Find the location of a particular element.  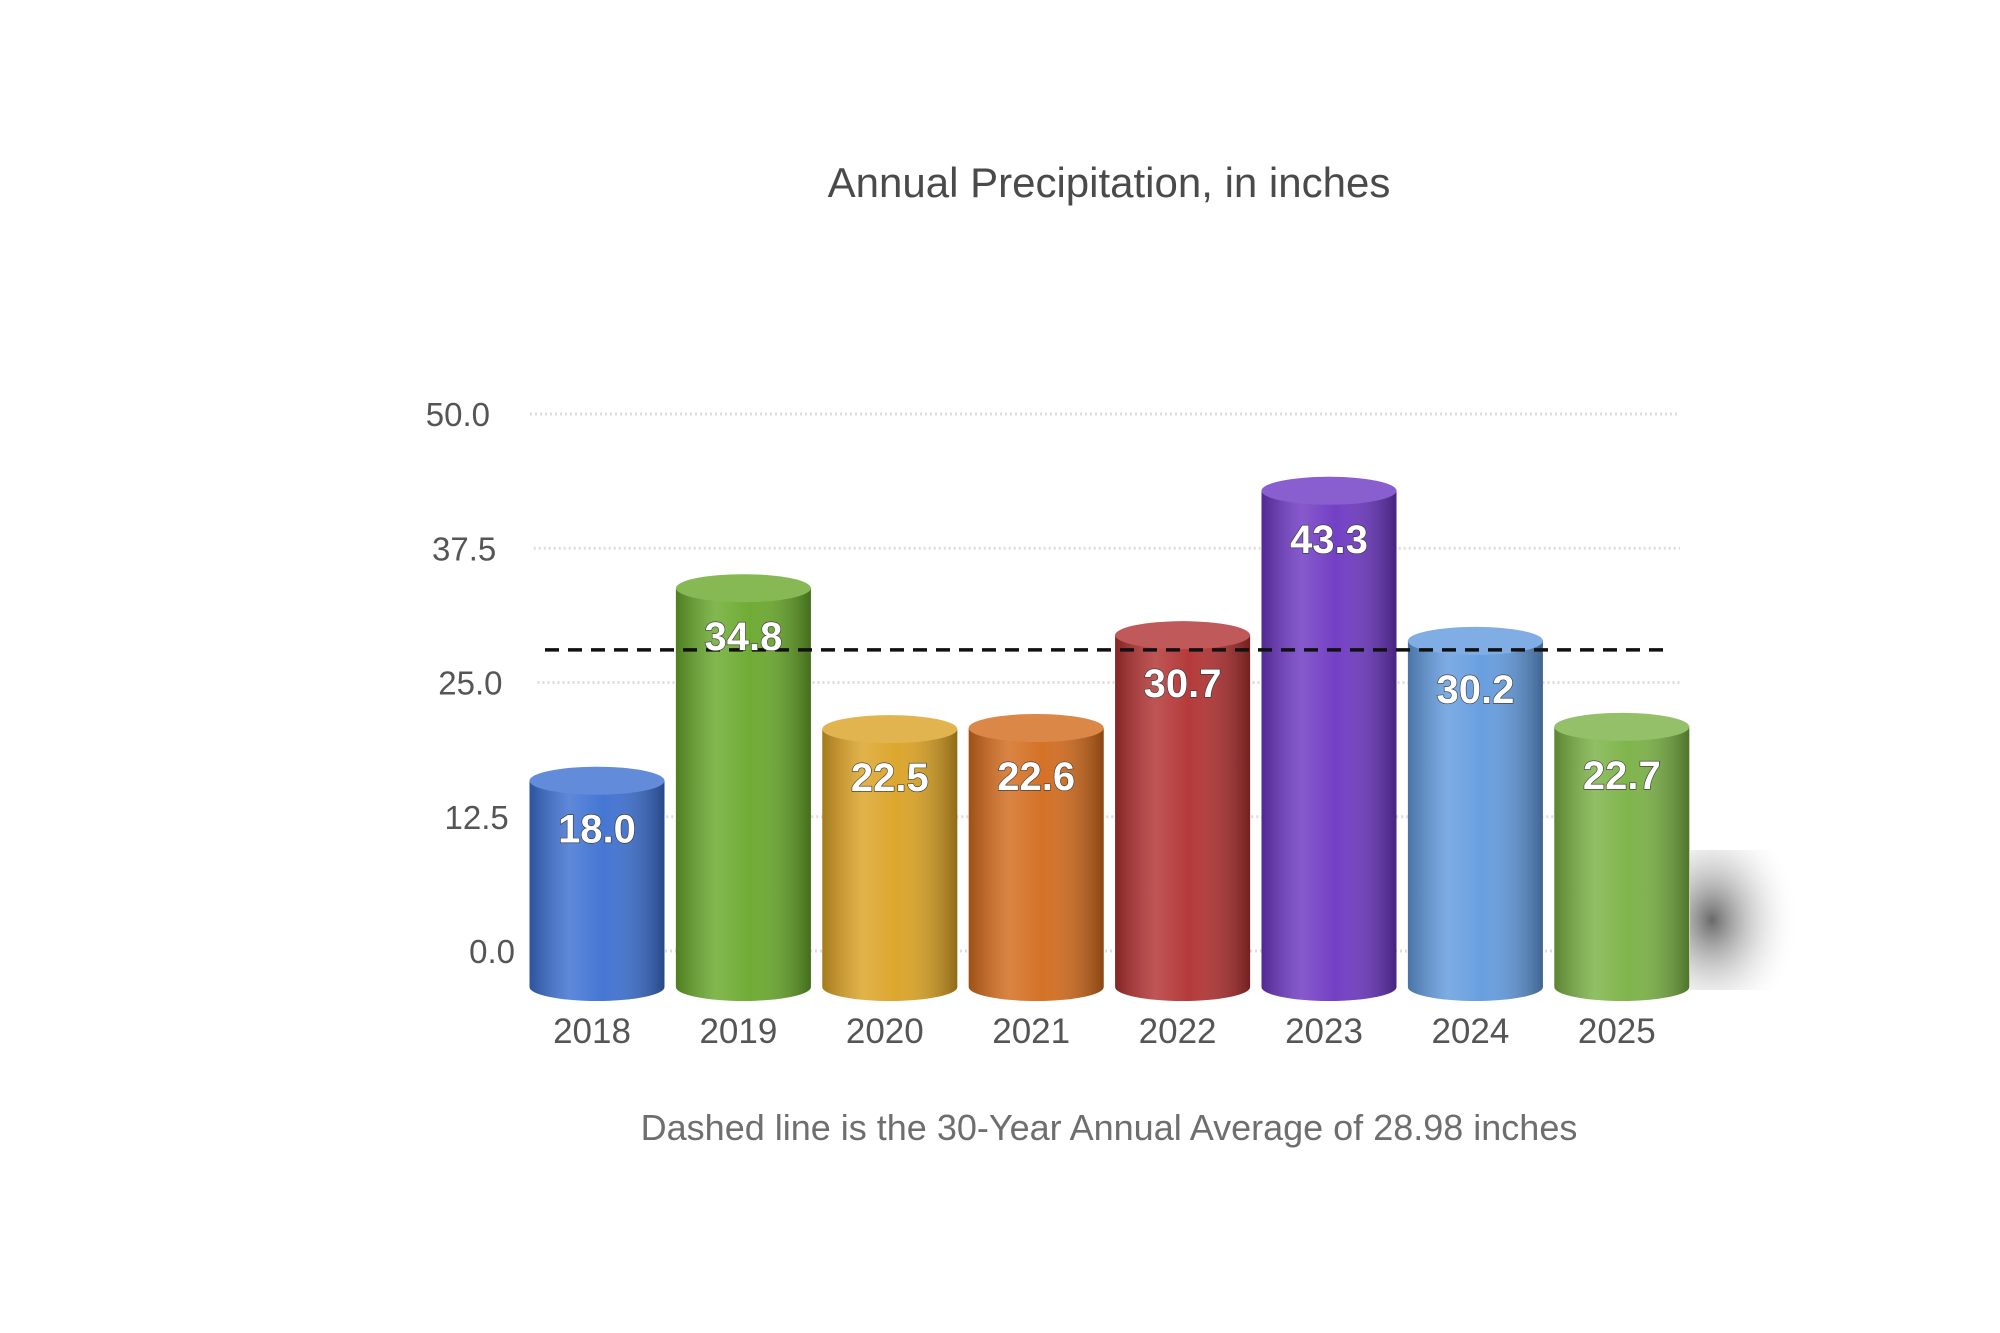

bar-2023 is located at coordinates (1329, 738).